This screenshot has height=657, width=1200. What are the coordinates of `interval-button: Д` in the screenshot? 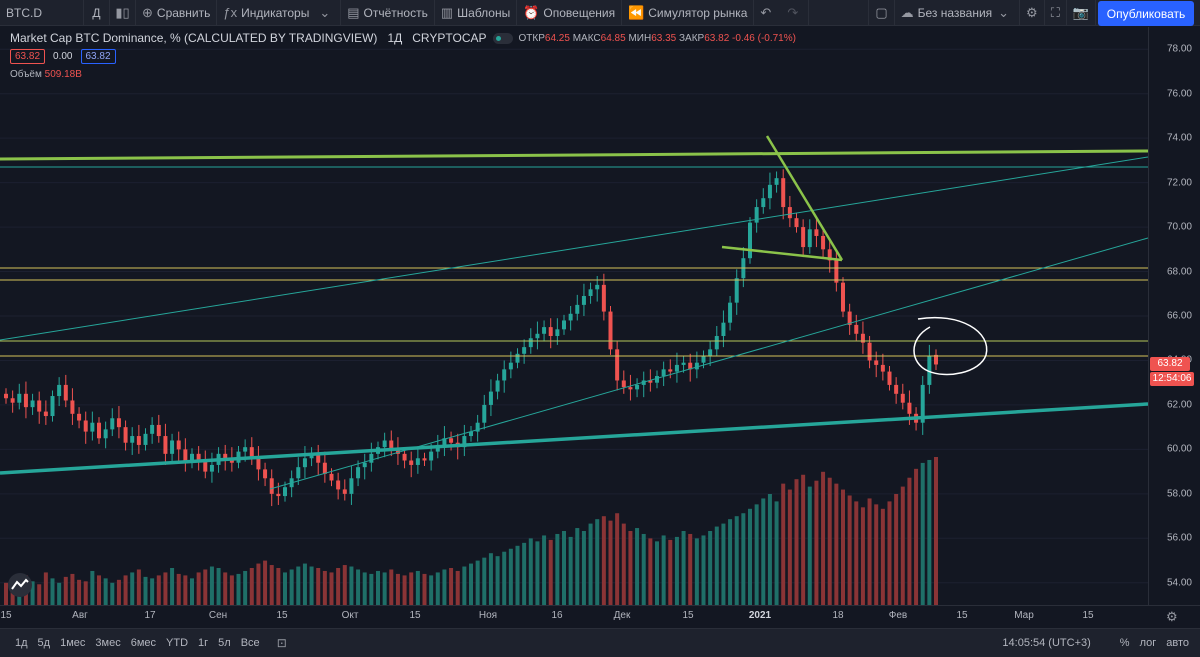 It's located at (97, 13).